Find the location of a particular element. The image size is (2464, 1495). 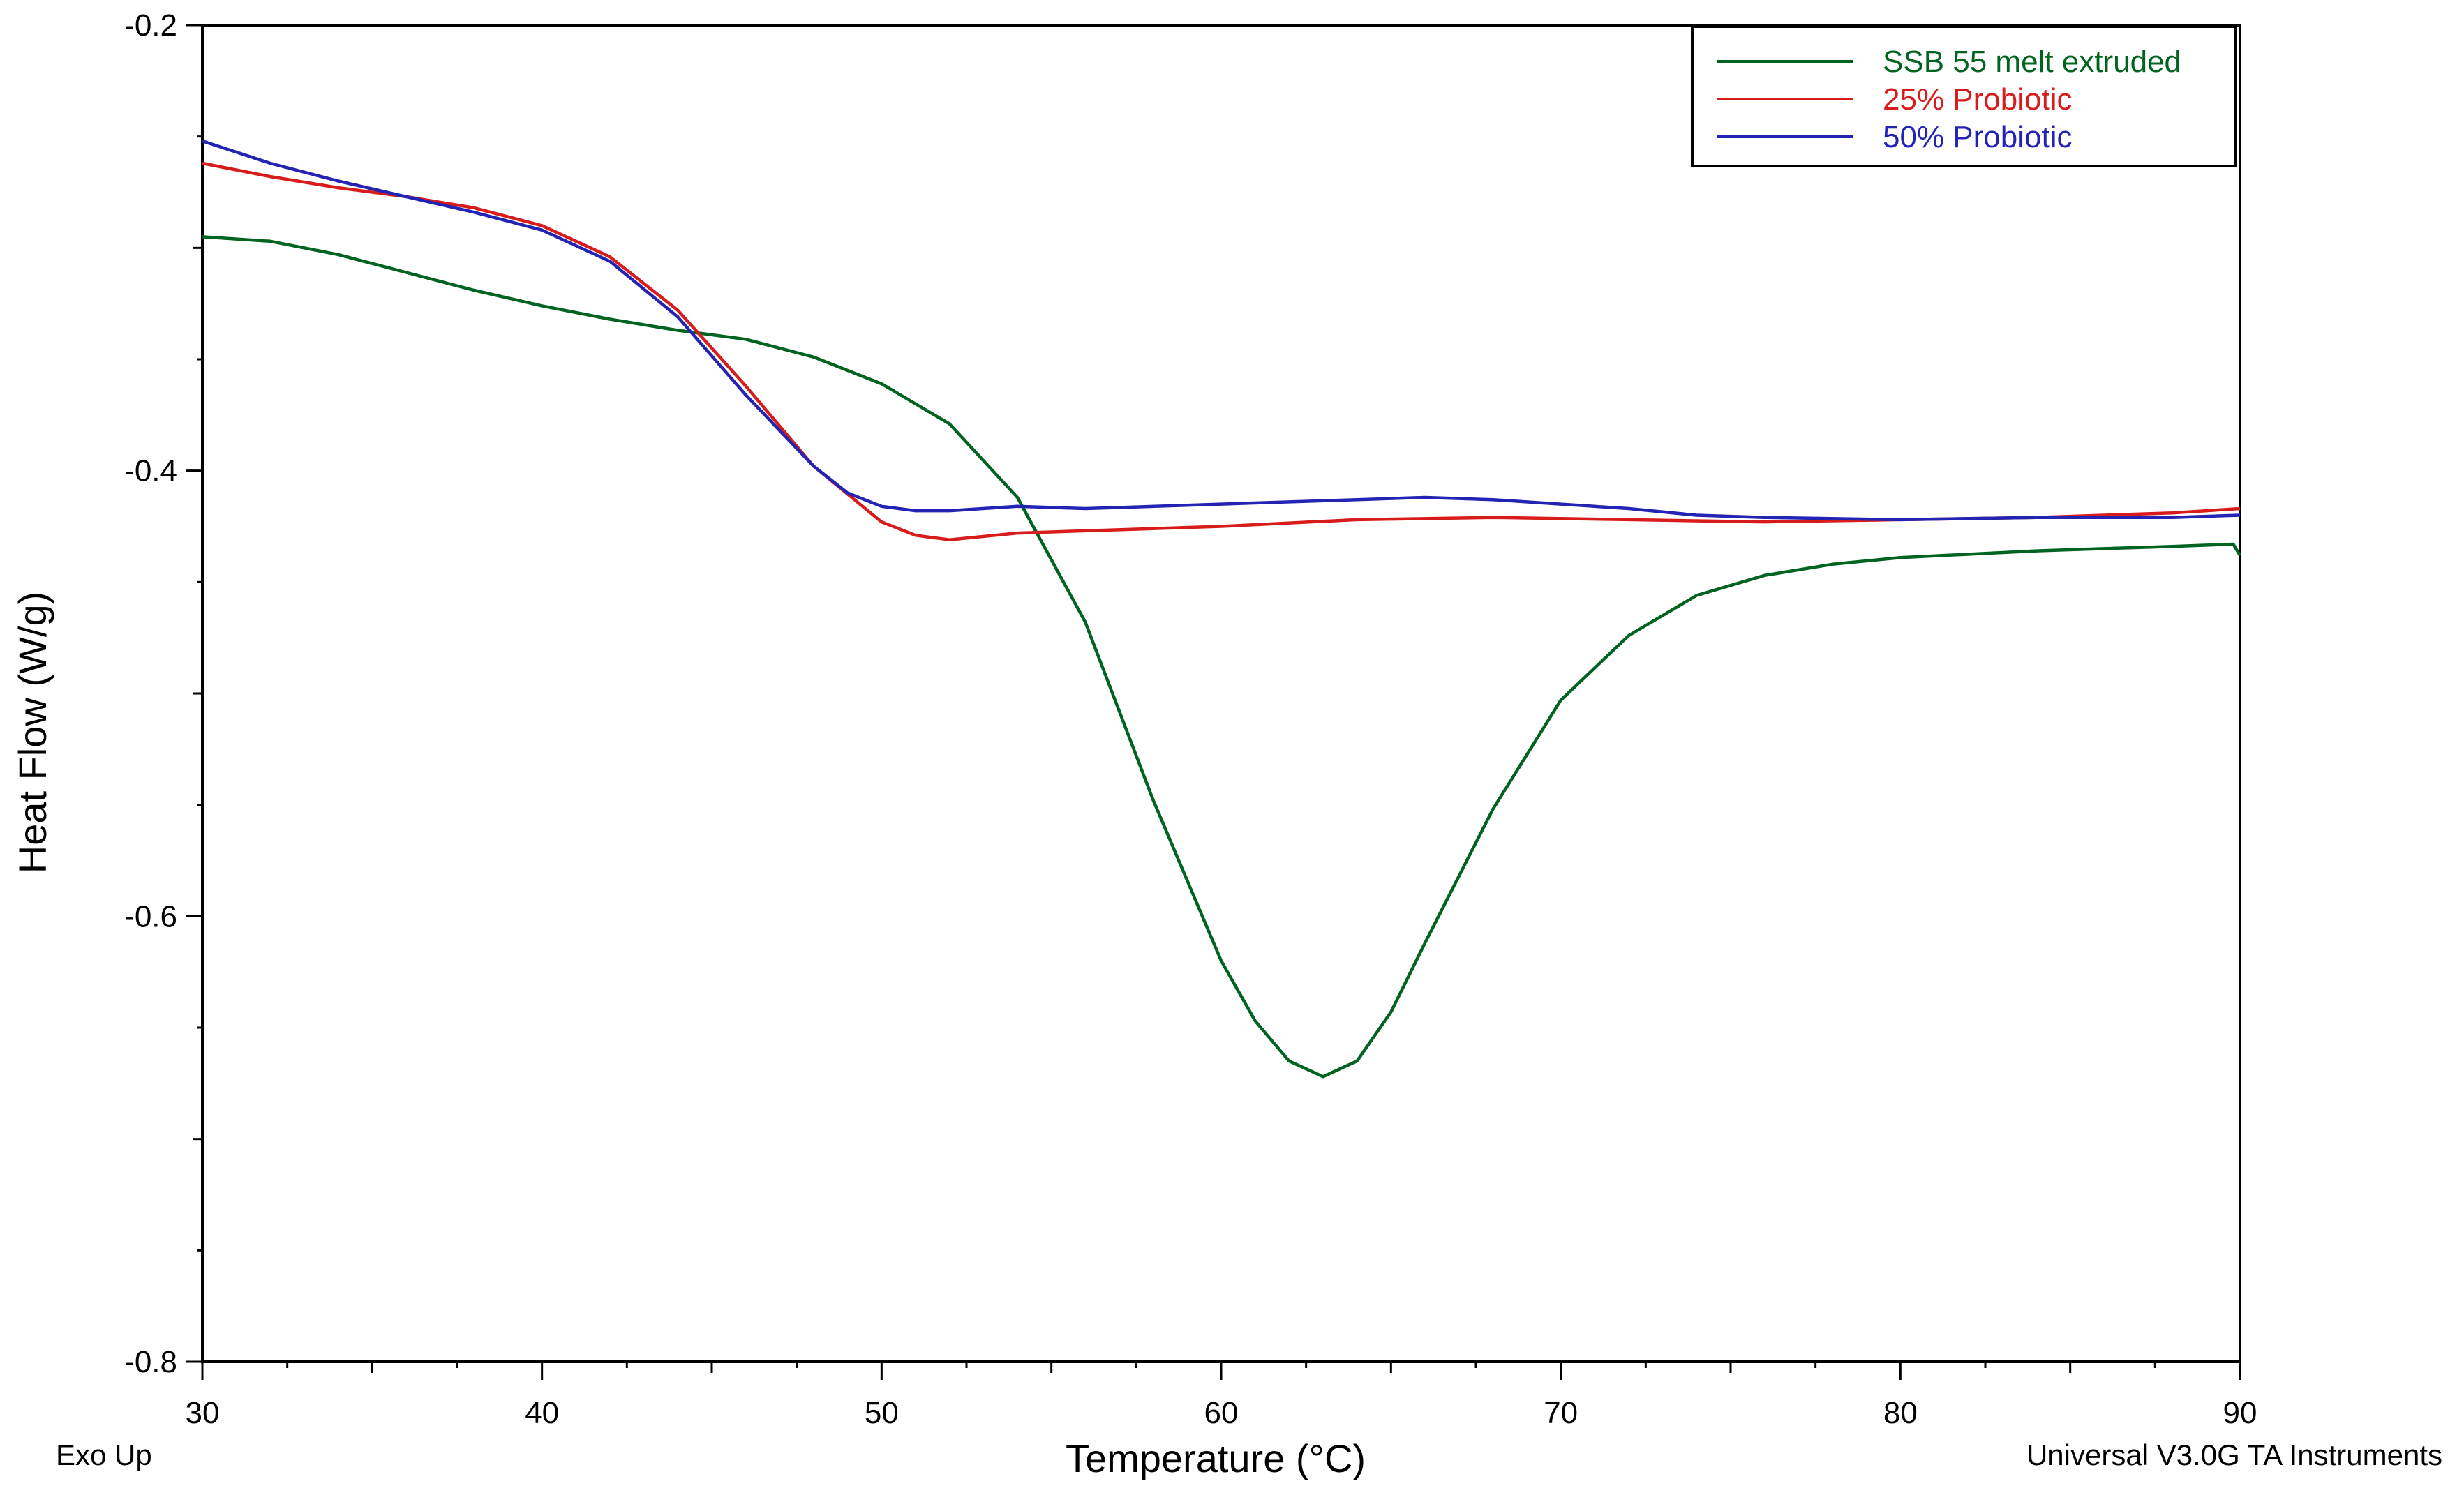

y-axis-ticks: -0.8 -0.6 -0.4 -0.2 is located at coordinates (163, 693).